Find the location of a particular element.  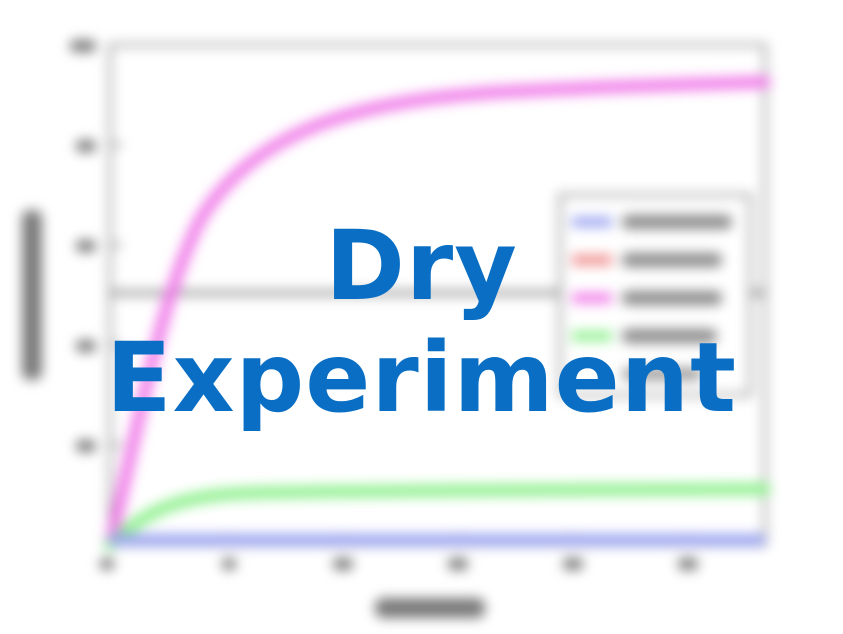

title-line-1: Dry is located at coordinates (421, 266).